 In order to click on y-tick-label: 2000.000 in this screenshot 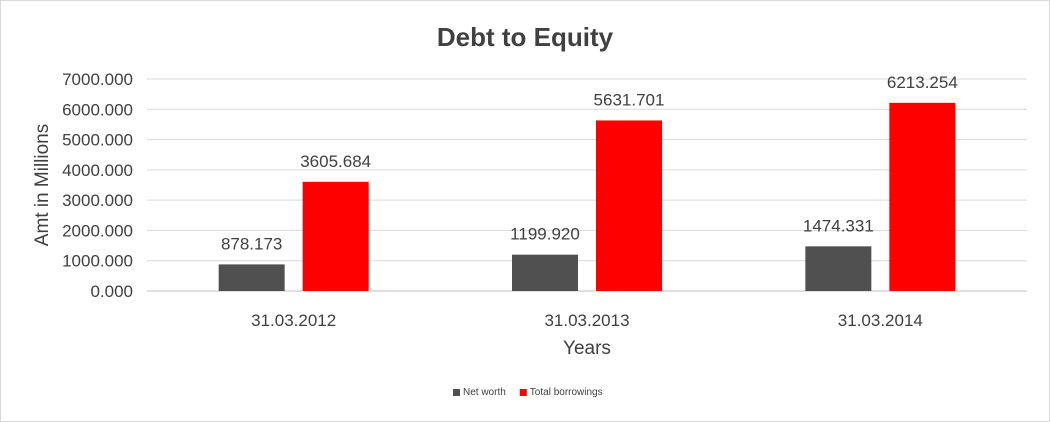, I will do `click(97, 230)`.